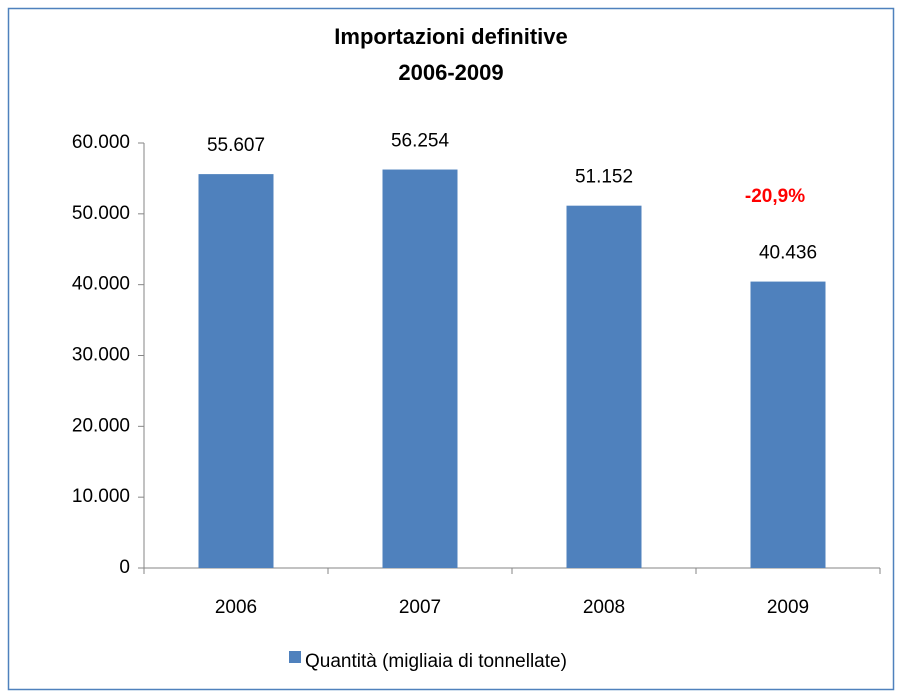 Image resolution: width=902 pixels, height=697 pixels. Describe the element at coordinates (101, 142) in the screenshot. I see `y-tick-label: 60.000` at that location.